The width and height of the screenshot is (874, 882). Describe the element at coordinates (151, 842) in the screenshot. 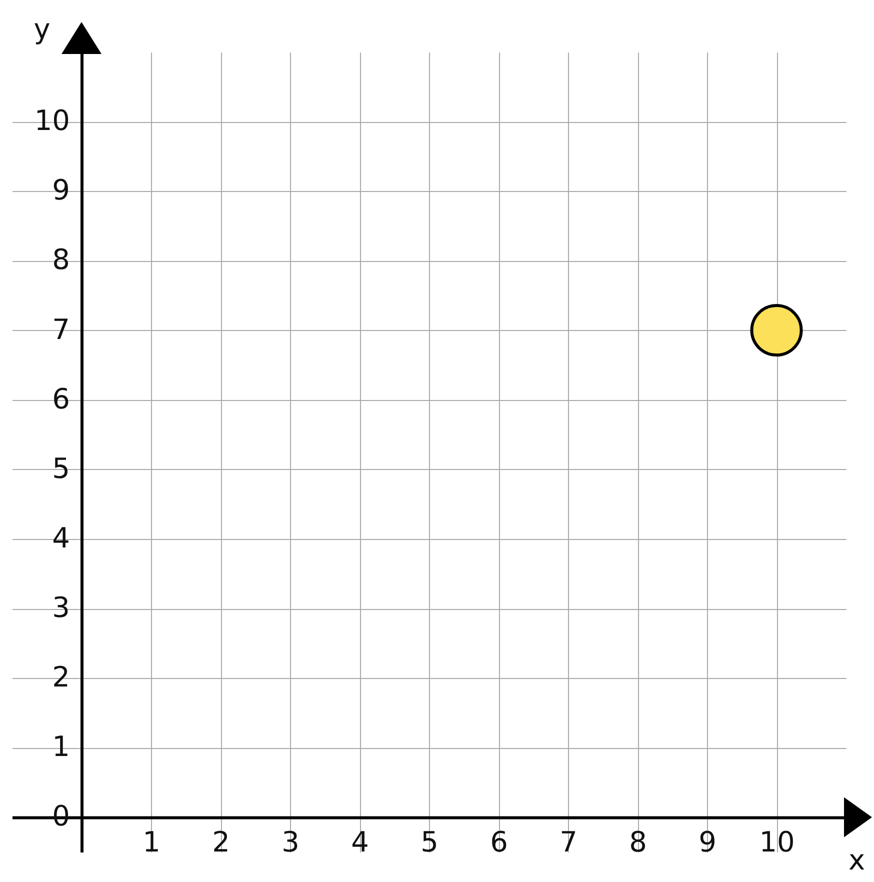

I see `x-tick-label: 1` at that location.